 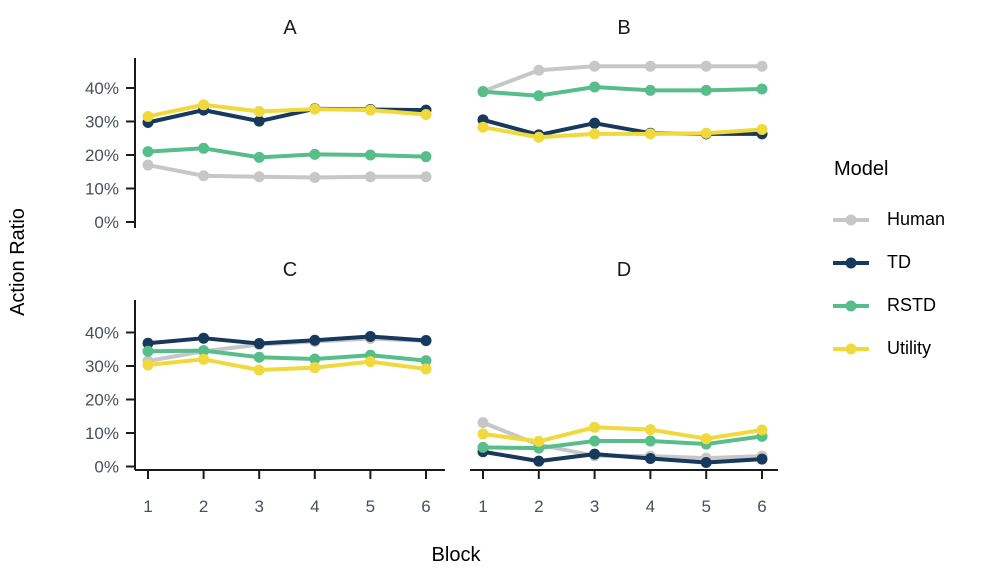 I want to click on x-tick-label: 6, so click(x=761, y=506).